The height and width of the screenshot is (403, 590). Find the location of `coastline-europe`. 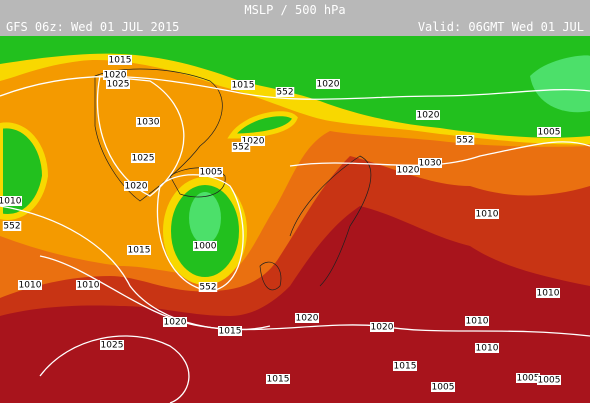

coastline-europe is located at coordinates (315, 223).